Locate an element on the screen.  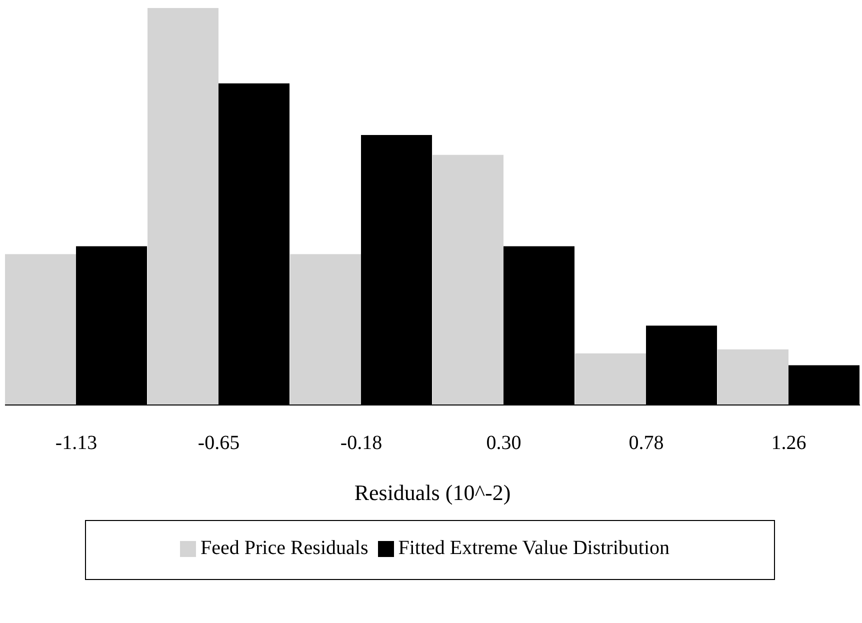
x-tick-label: -0.65 is located at coordinates (219, 443).